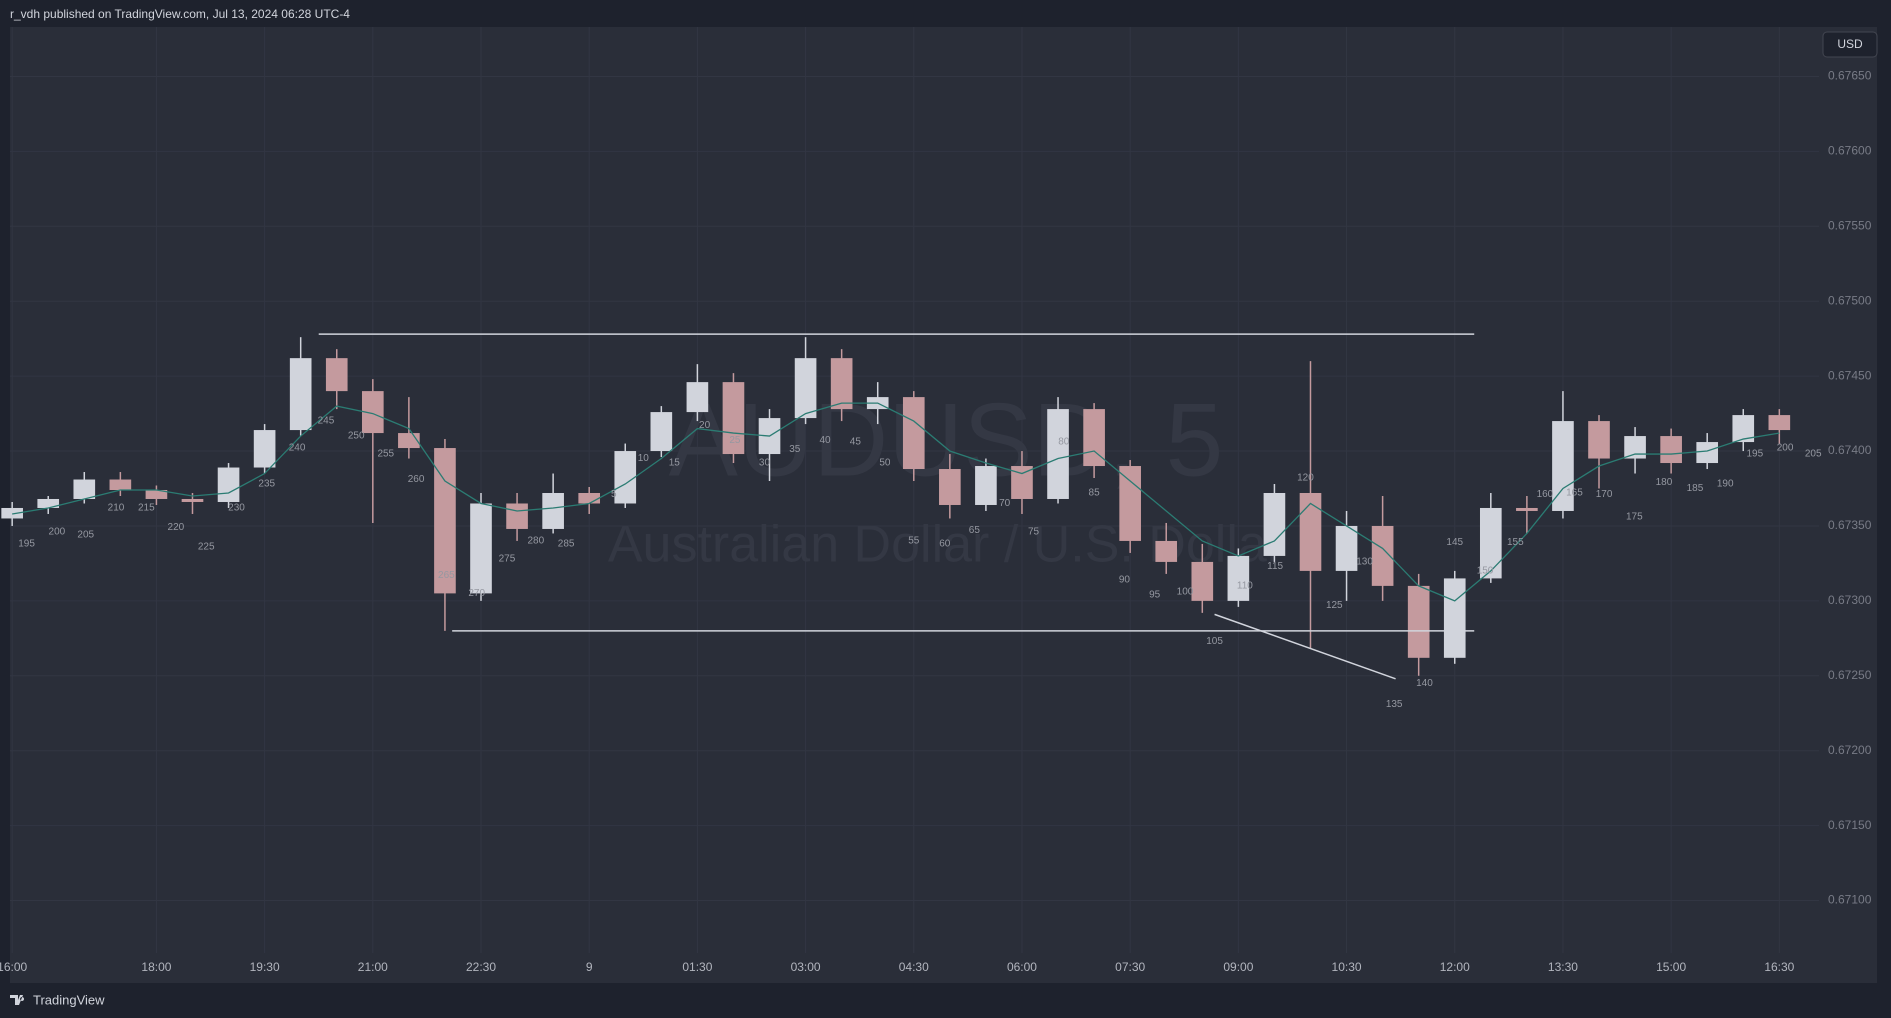 The width and height of the screenshot is (1891, 1018). What do you see at coordinates (535, 541) in the screenshot?
I see `bar-count-label: 280` at bounding box center [535, 541].